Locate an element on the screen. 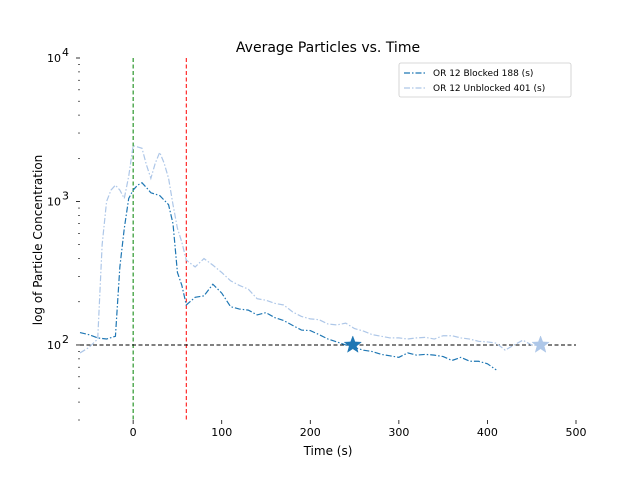 This screenshot has height=480, width=640. star-marker-unblocked is located at coordinates (540, 344).